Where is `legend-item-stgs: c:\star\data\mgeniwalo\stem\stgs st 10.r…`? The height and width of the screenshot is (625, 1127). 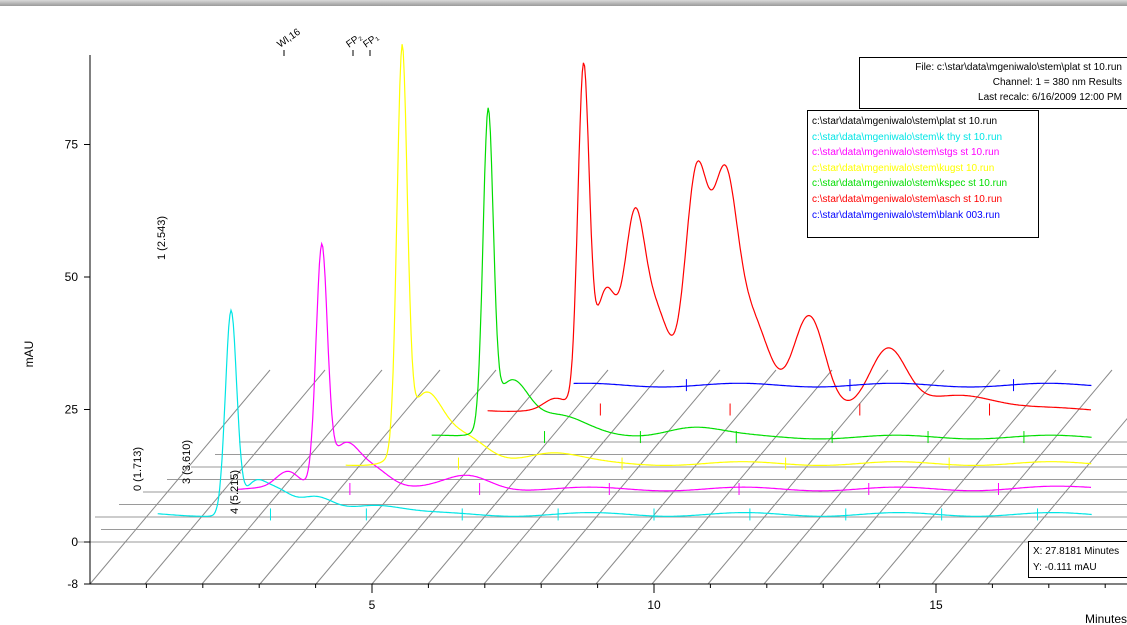
legend-item-stgs: c:\star\data\mgeniwalo\stem\stgs st 10.r… is located at coordinates (906, 153).